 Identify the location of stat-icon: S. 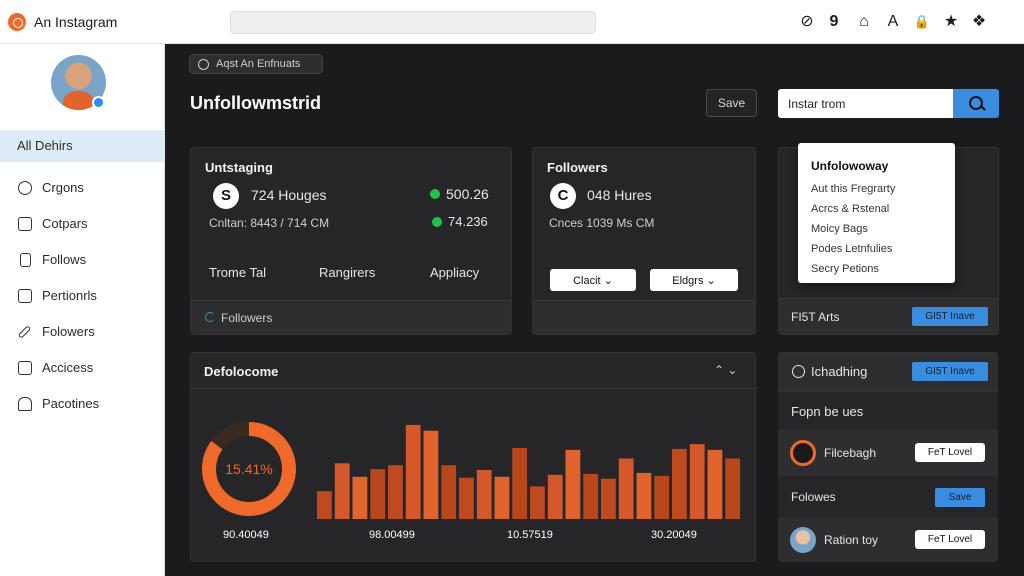
(226, 196).